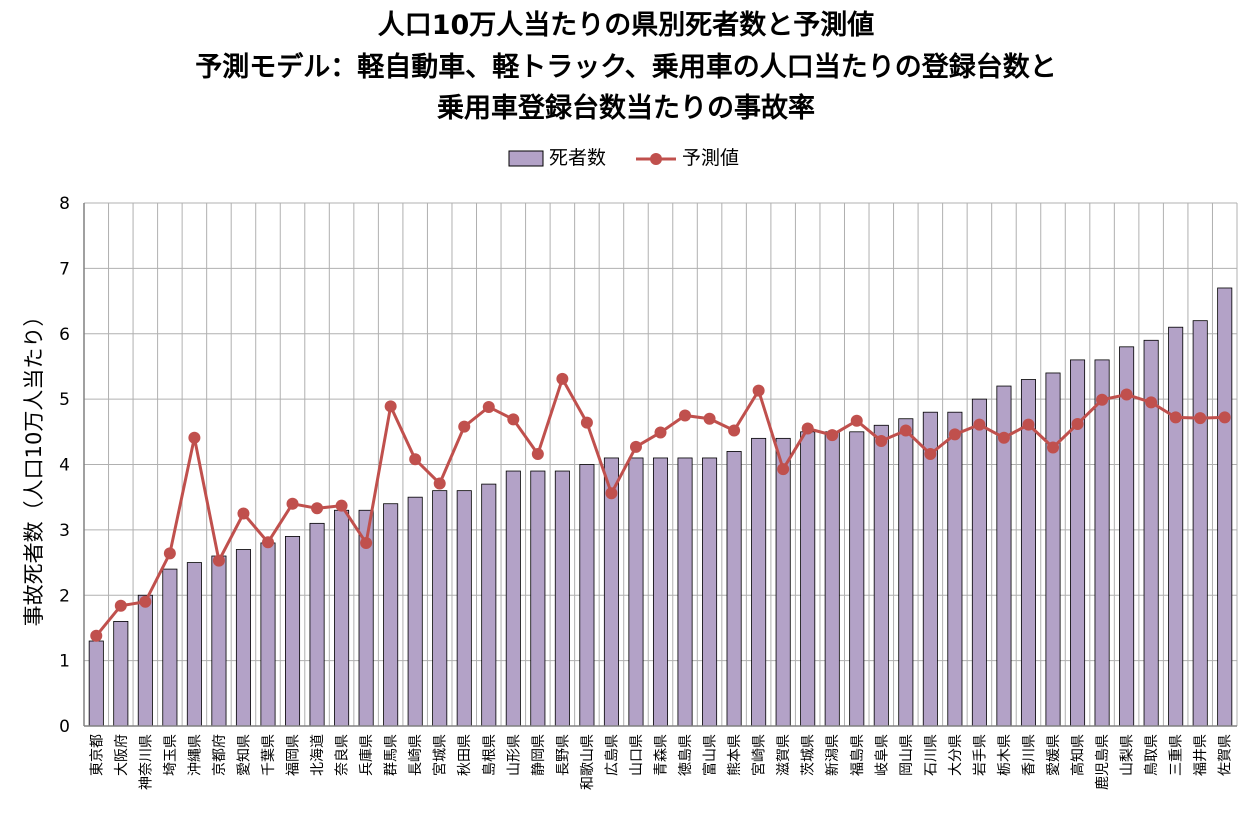 Image resolution: width=1253 pixels, height=818 pixels. What do you see at coordinates (931, 755) in the screenshot?
I see `x-tick-label: 石川県` at bounding box center [931, 755].